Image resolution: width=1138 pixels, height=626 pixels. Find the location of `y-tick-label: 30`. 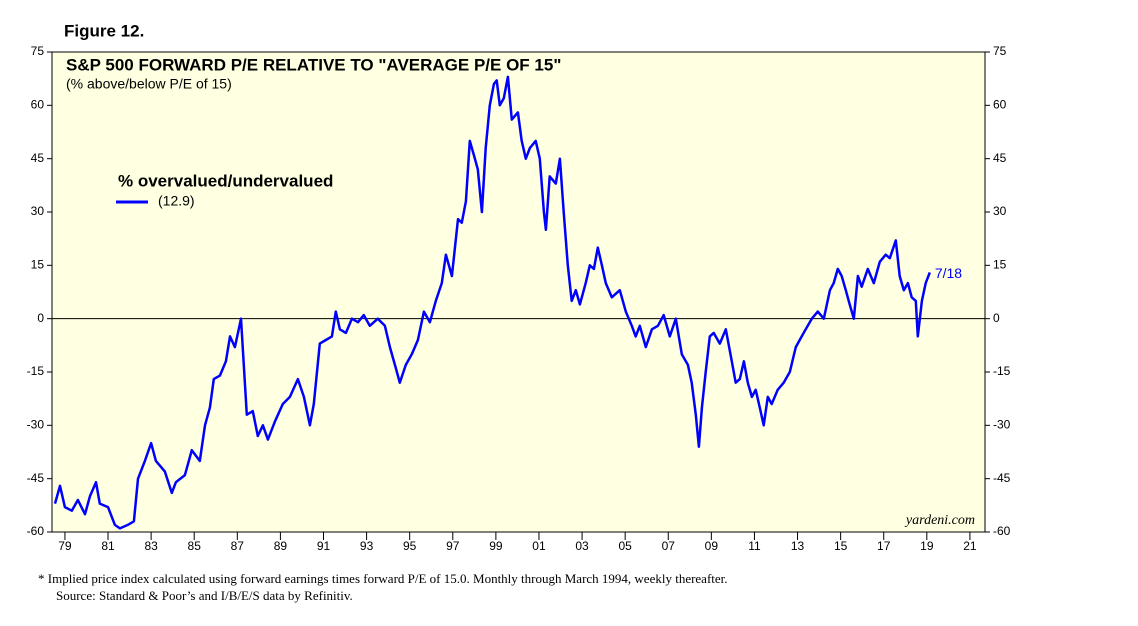

y-tick-label: 30 is located at coordinates (38, 211).